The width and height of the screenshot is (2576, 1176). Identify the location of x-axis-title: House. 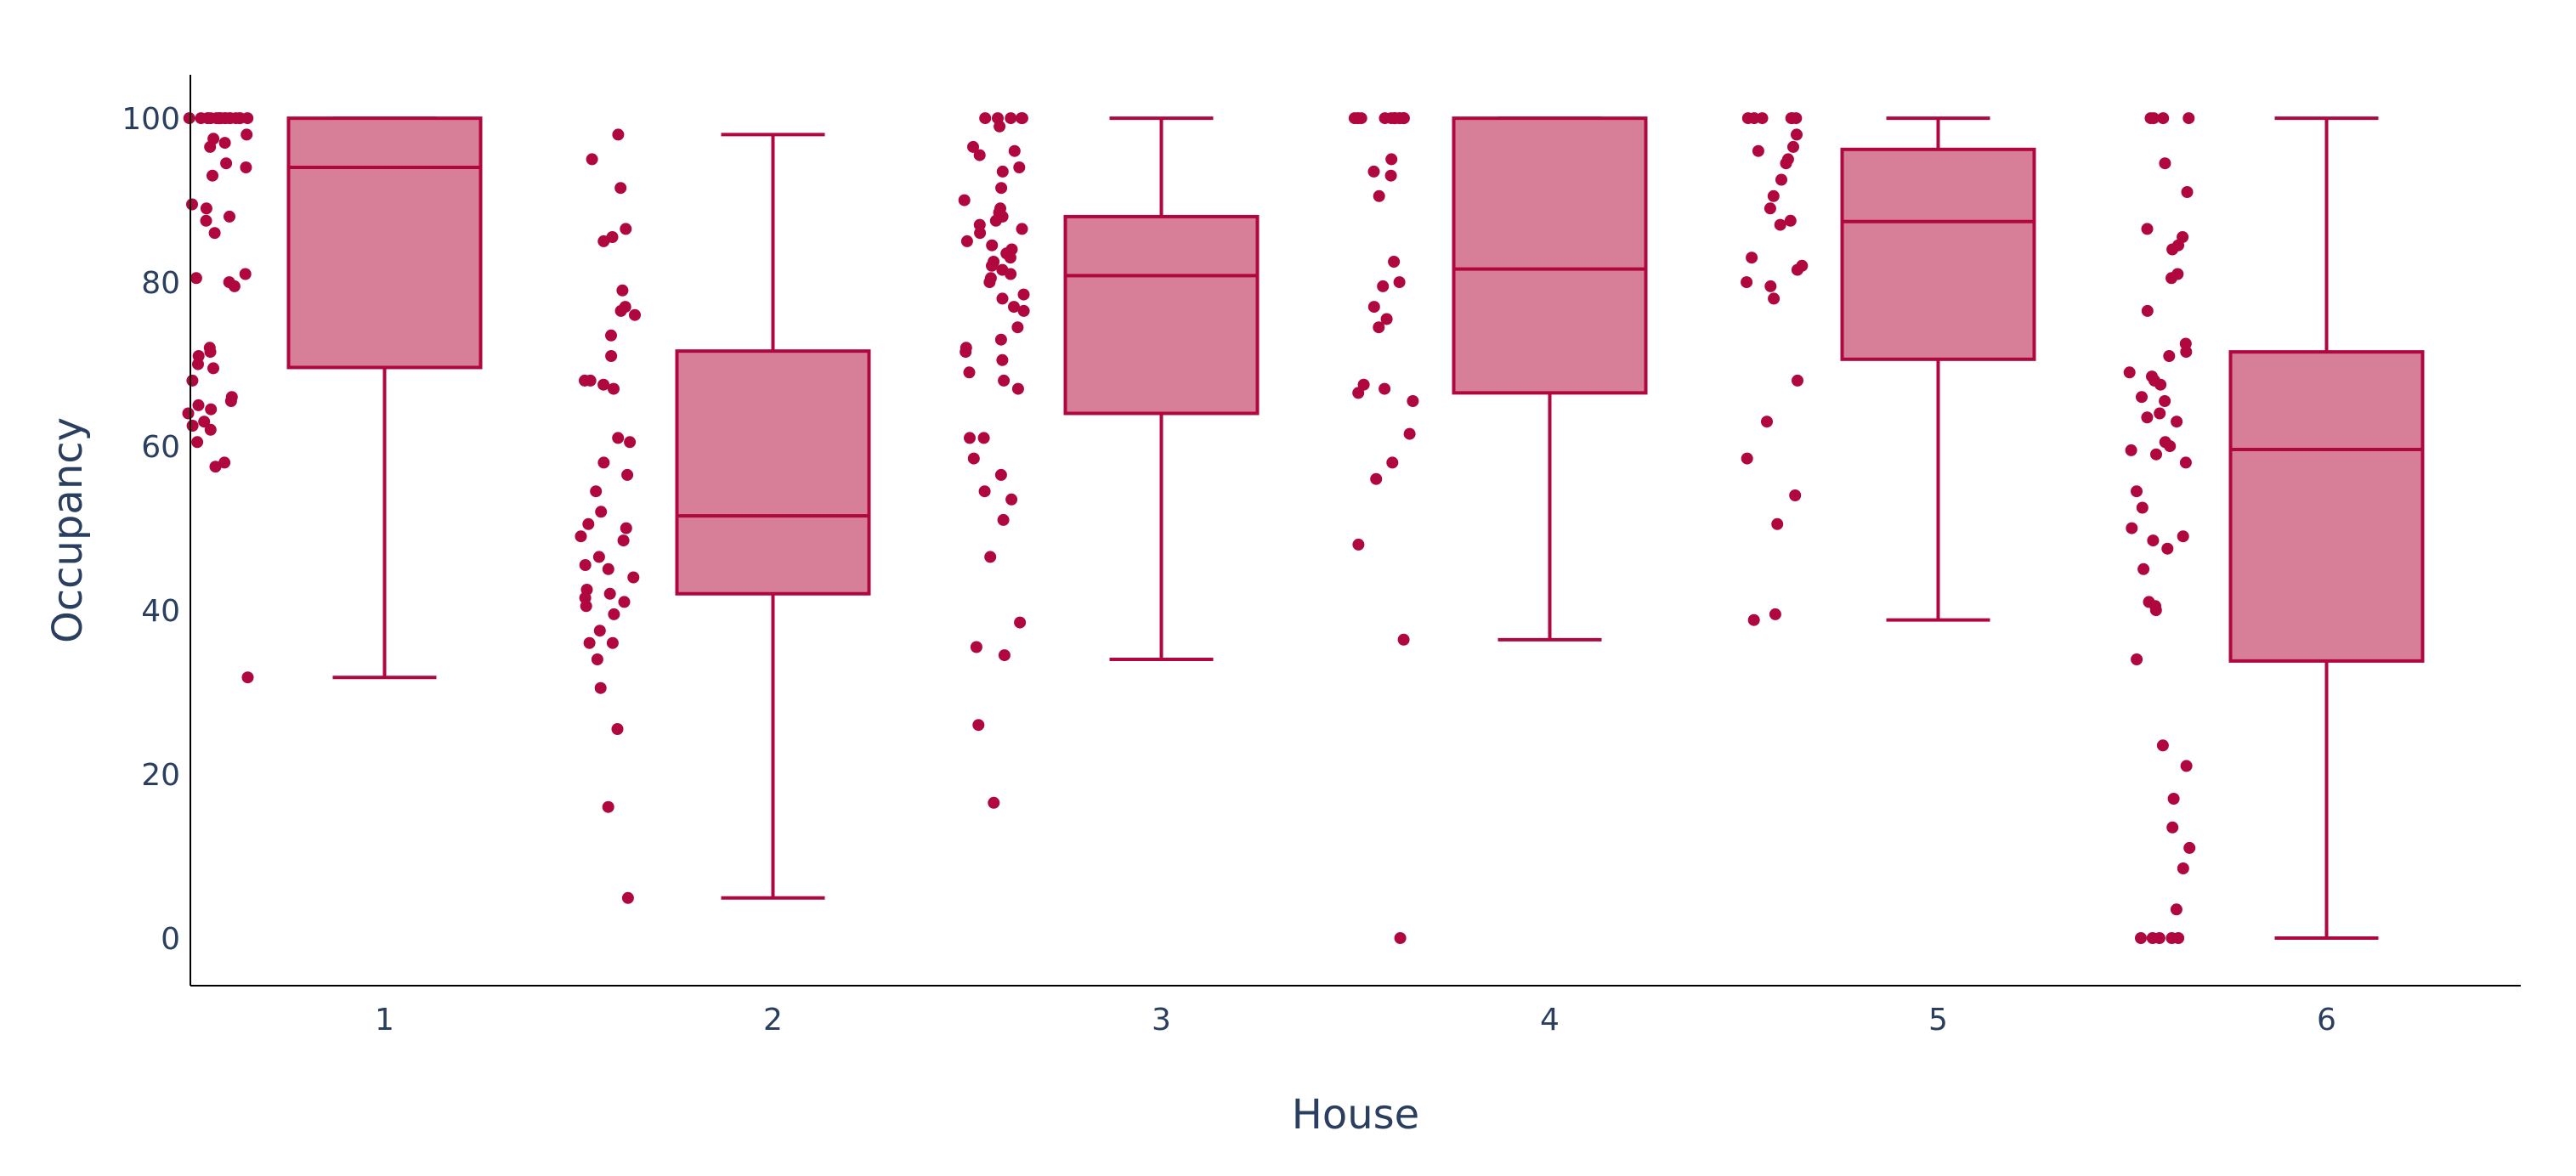
(1355, 1115).